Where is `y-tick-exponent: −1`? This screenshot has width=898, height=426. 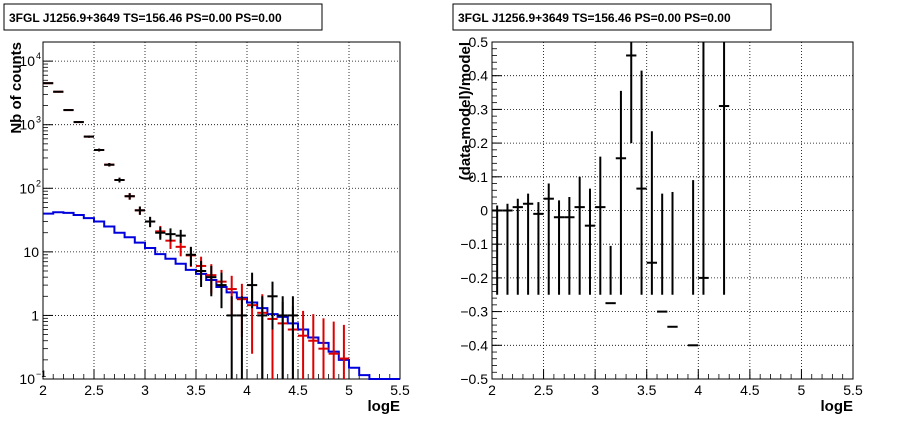 y-tick-exponent: −1 is located at coordinates (41, 374).